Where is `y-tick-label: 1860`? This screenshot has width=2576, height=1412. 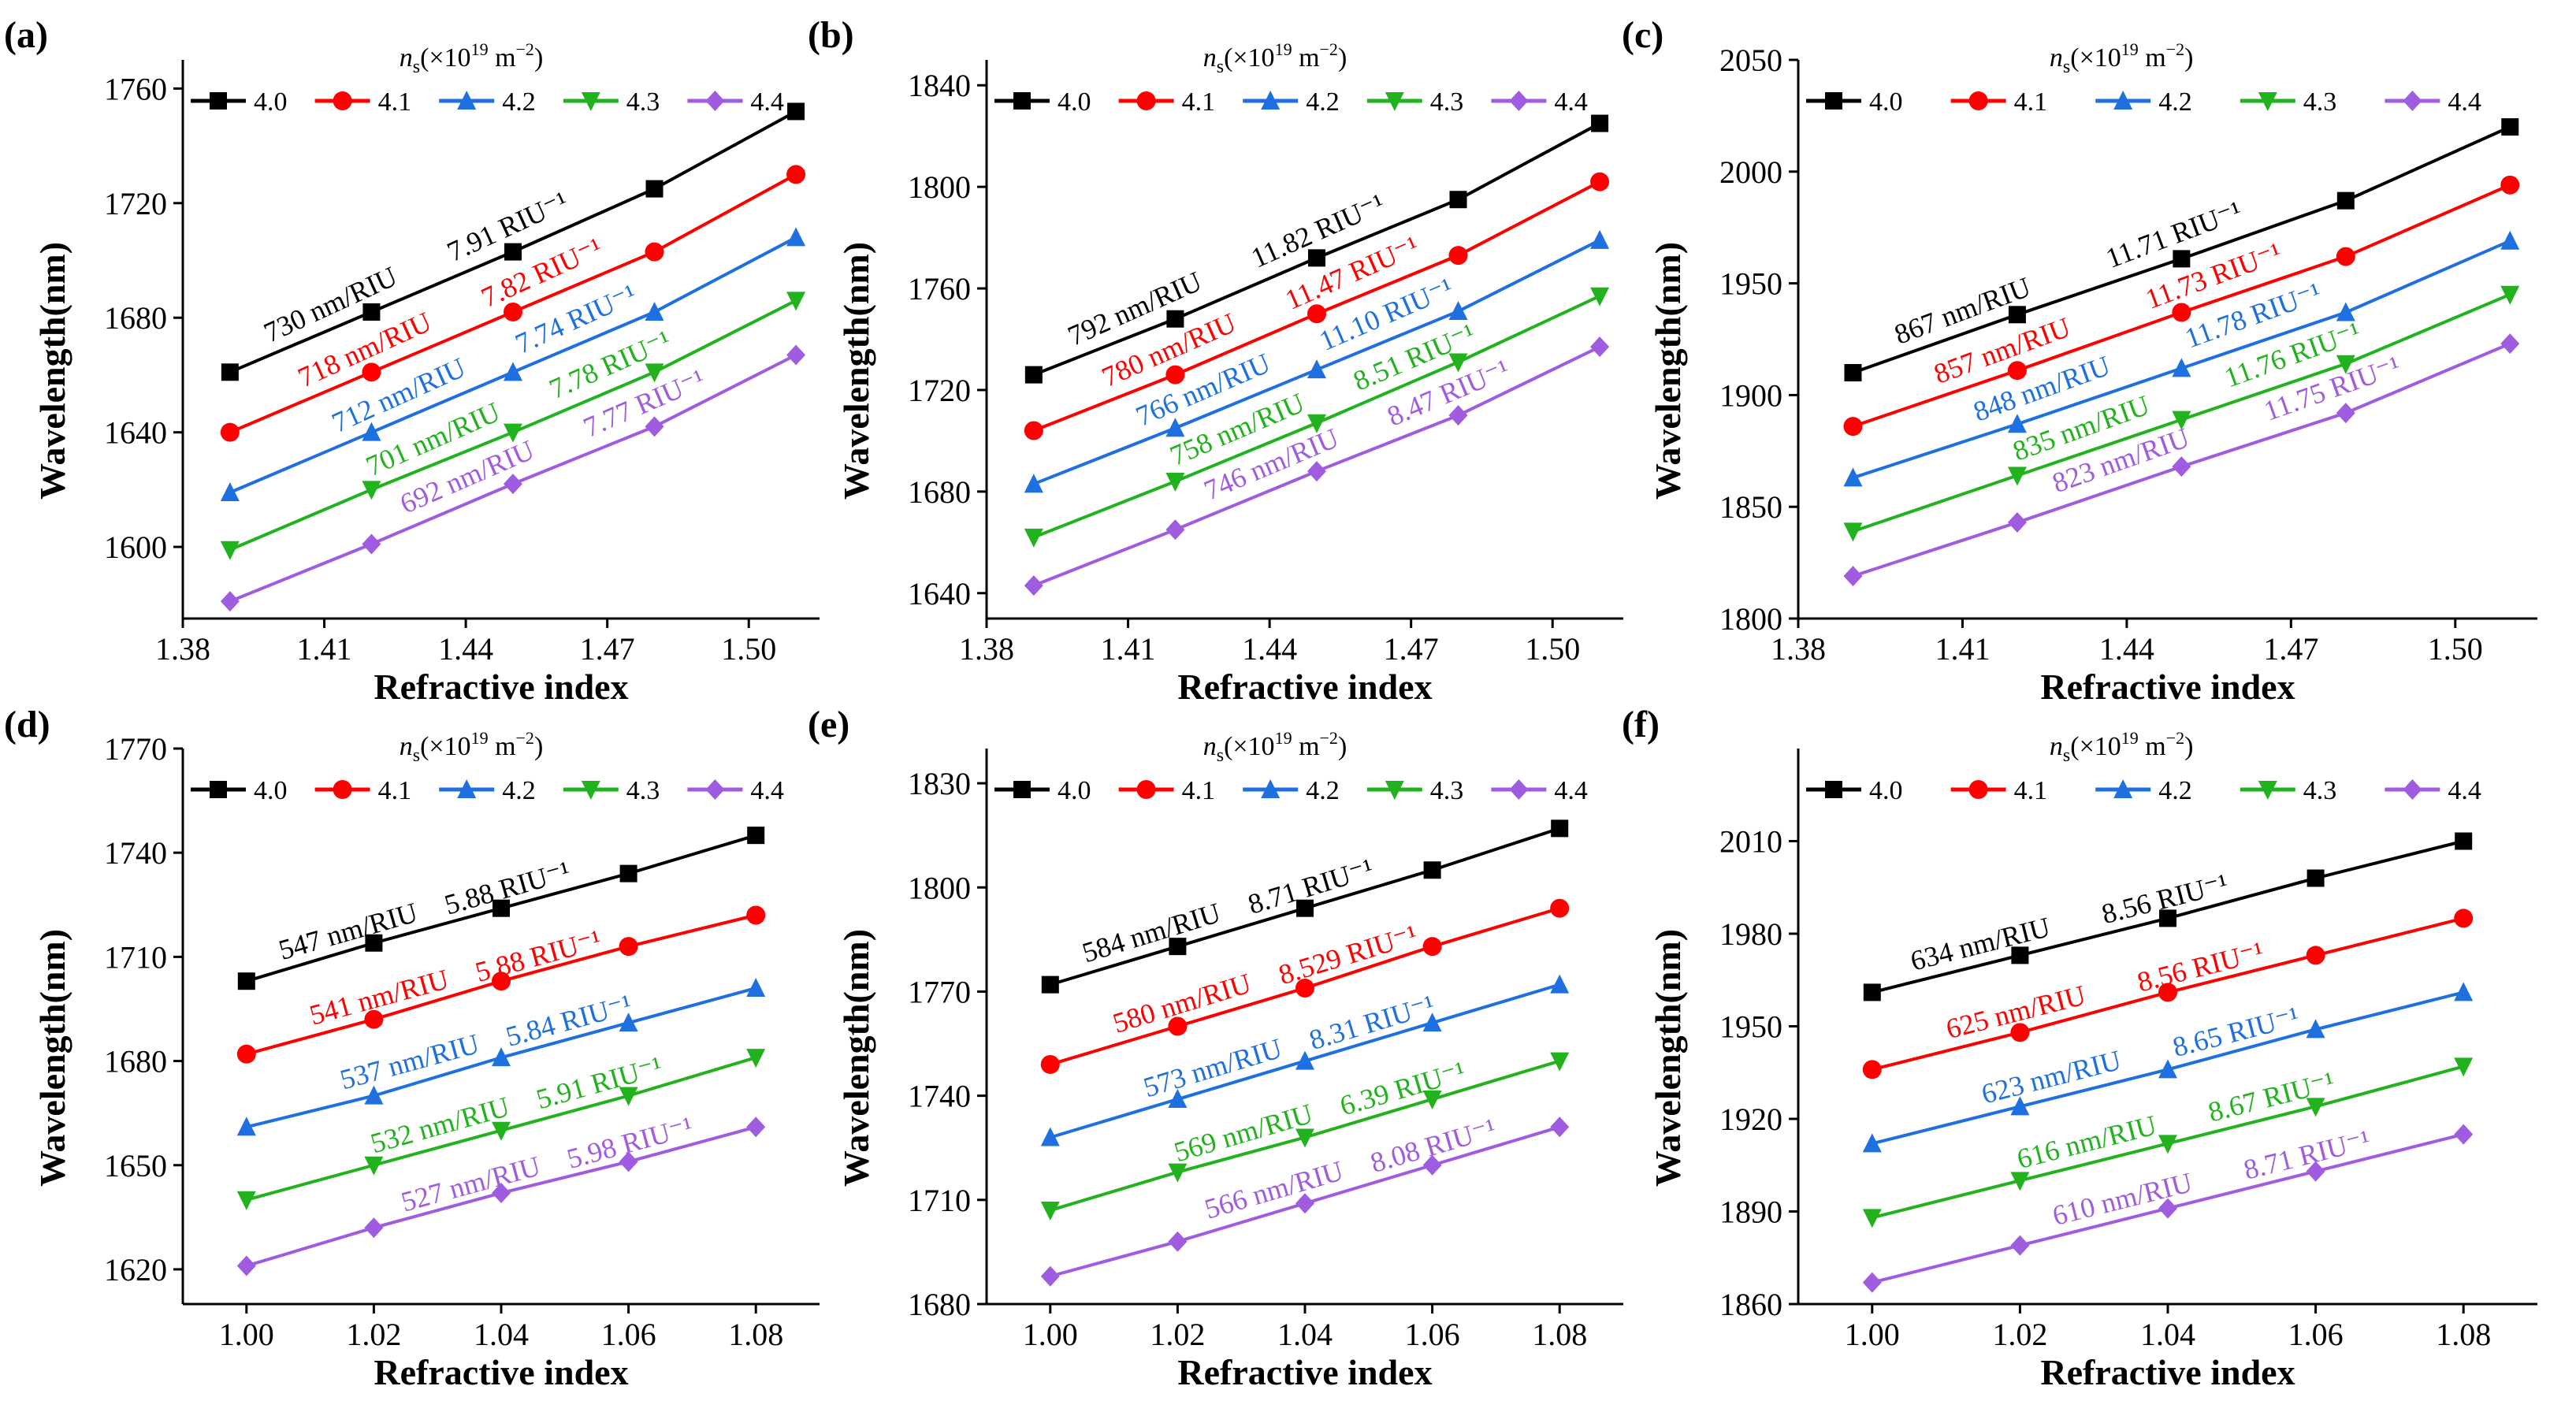
y-tick-label: 1860 is located at coordinates (1750, 1304).